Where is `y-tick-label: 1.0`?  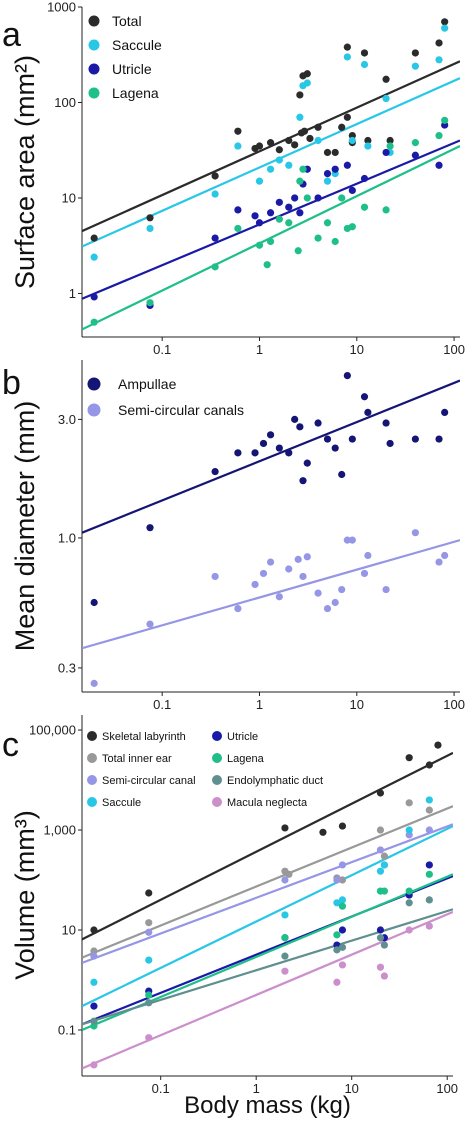
y-tick-label: 1.0 is located at coordinates (67, 537).